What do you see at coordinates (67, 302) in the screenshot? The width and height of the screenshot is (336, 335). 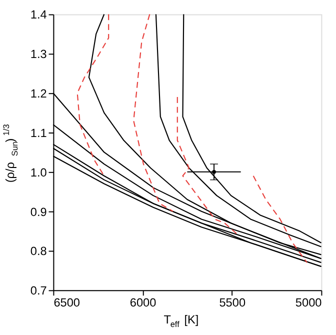 I see `x-tick-label: 6500` at bounding box center [67, 302].